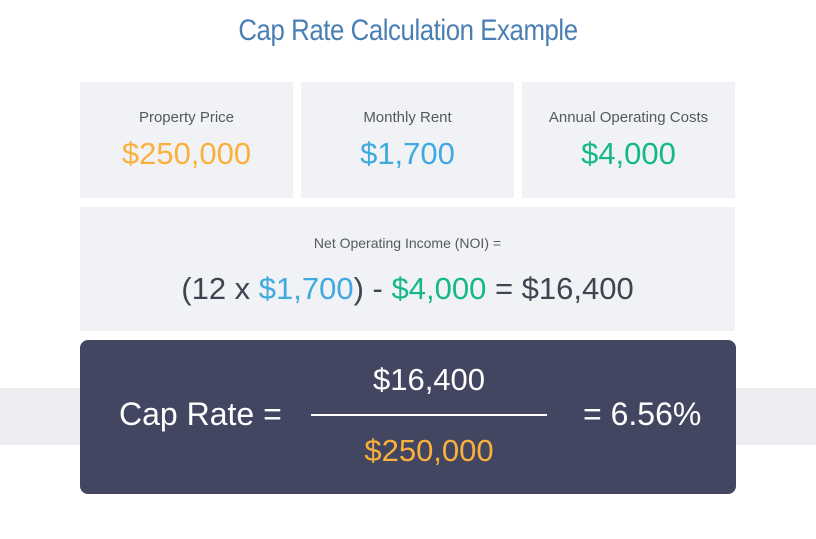 The image size is (816, 539). I want to click on noi-costs: $4,000, so click(439, 288).